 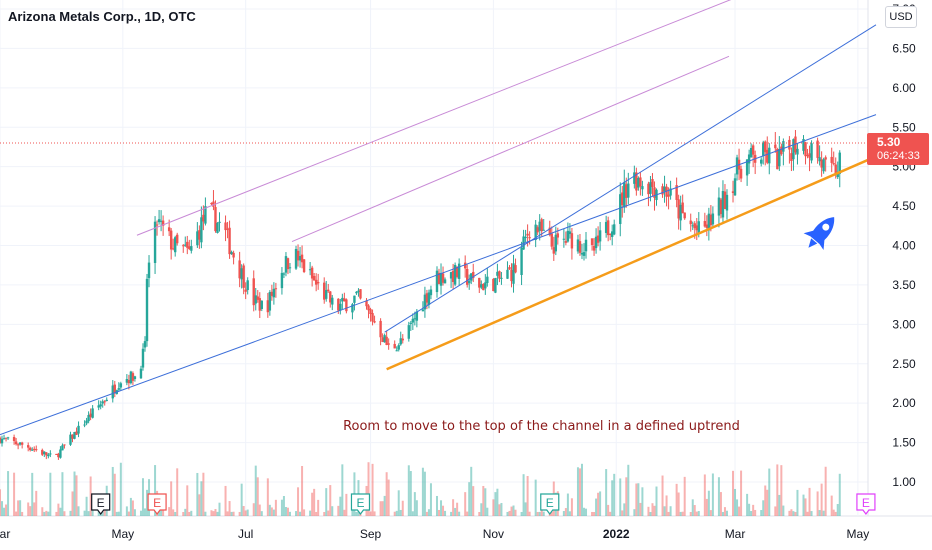 What do you see at coordinates (901, 17) in the screenshot?
I see `currency-button: USD` at bounding box center [901, 17].